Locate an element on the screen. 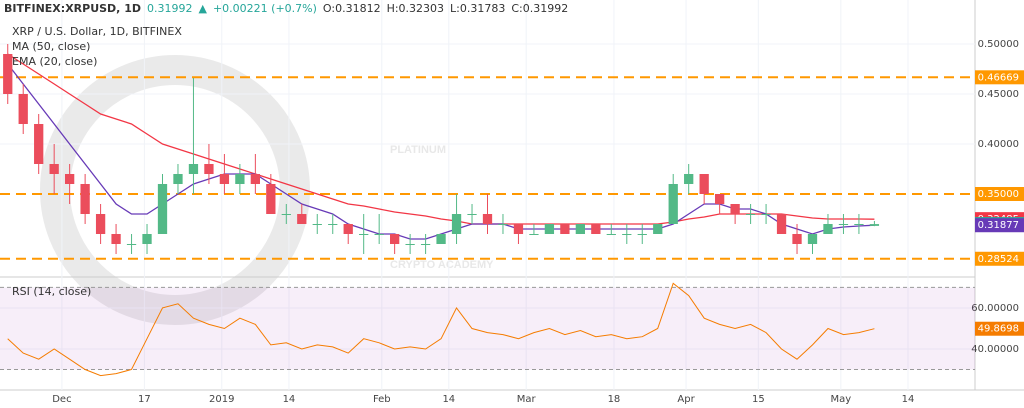 The image size is (1024, 408). legend-entry: RSI (14, close) is located at coordinates (51, 291).